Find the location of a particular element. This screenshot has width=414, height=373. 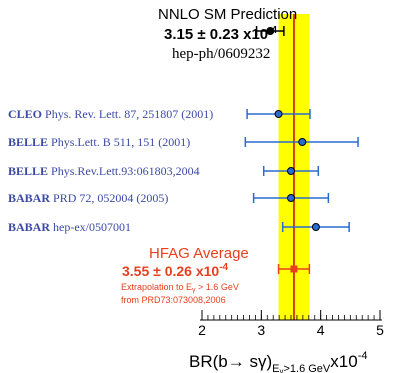

measurement-reference: Phys. Rev. Lett. 87, 251807 (2001) is located at coordinates (129, 114).